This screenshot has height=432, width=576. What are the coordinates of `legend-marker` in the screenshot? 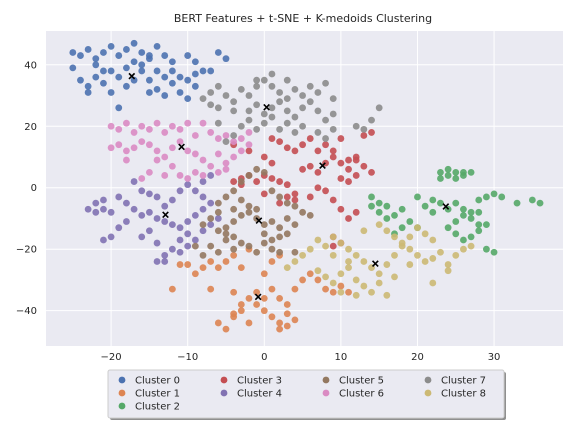 It's located at (122, 406).